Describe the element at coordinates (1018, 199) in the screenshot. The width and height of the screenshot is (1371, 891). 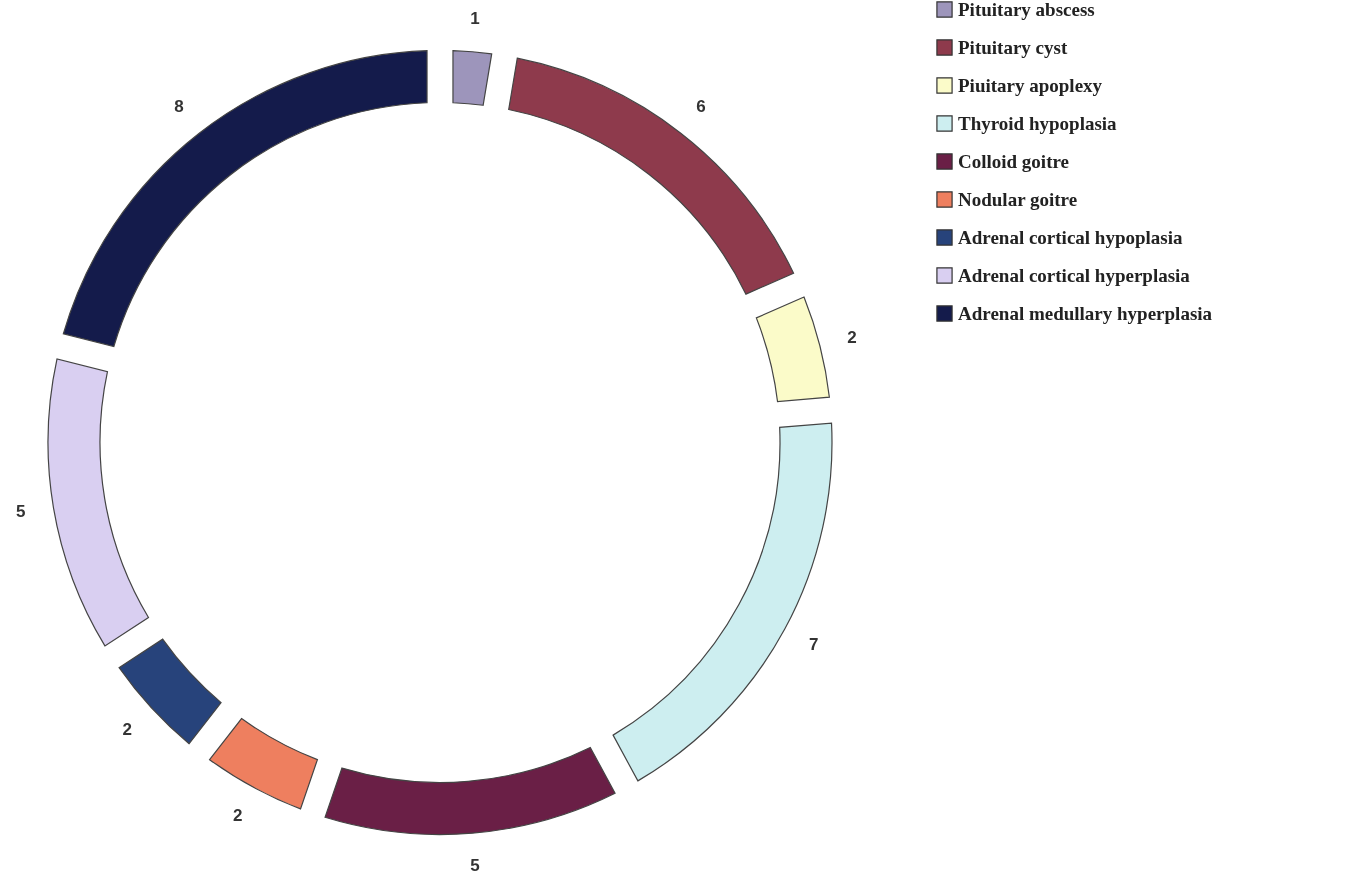
I see `legend-label: Nodular goitre` at that location.